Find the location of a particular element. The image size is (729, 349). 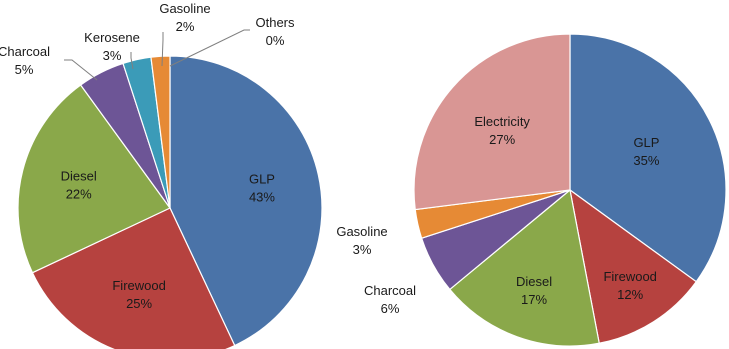

slice-electricity-wedge is located at coordinates (492, 122).